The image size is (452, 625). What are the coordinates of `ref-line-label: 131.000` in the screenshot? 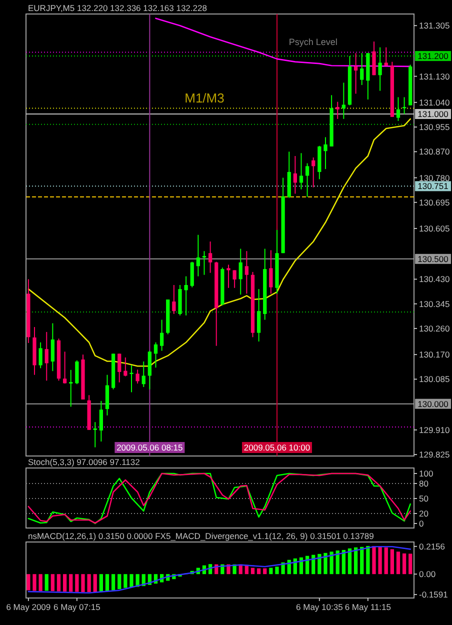 It's located at (433, 113).